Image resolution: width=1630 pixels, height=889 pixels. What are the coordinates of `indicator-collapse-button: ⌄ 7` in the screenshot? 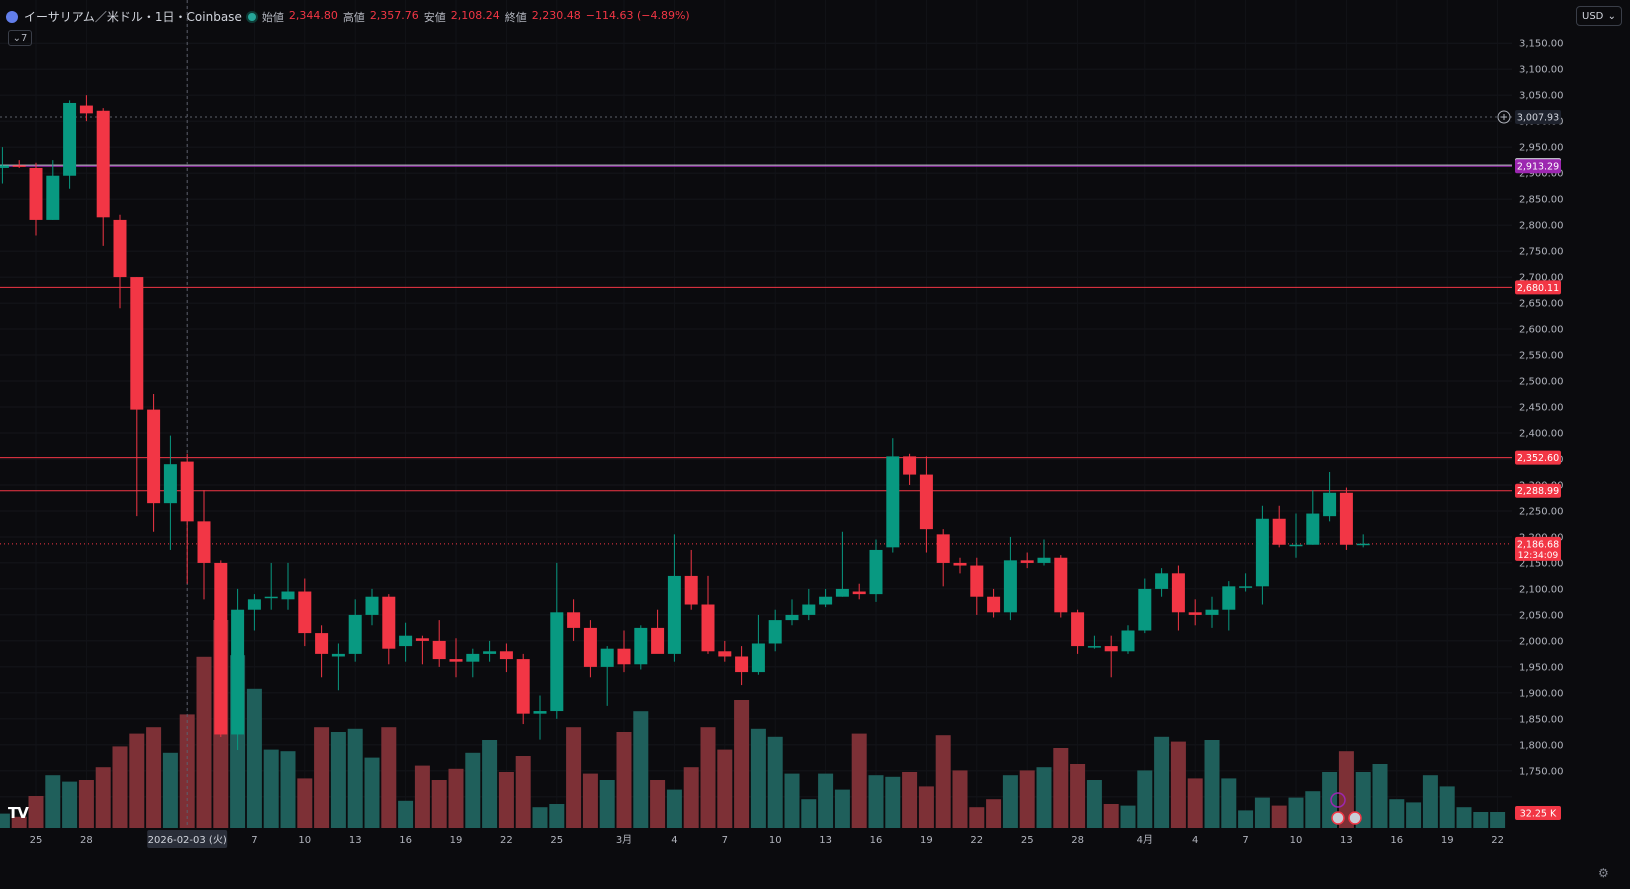 It's located at (20, 38).